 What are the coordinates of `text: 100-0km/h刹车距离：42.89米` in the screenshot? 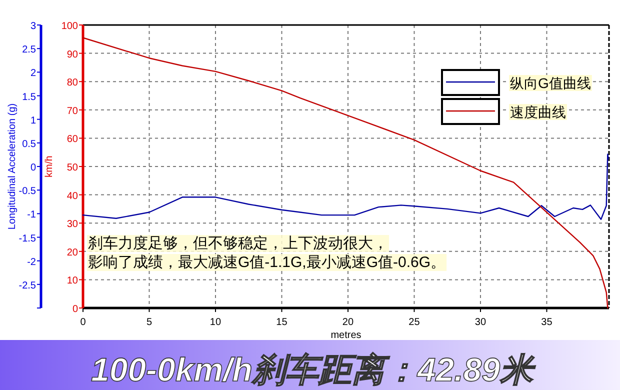 It's located at (313, 369).